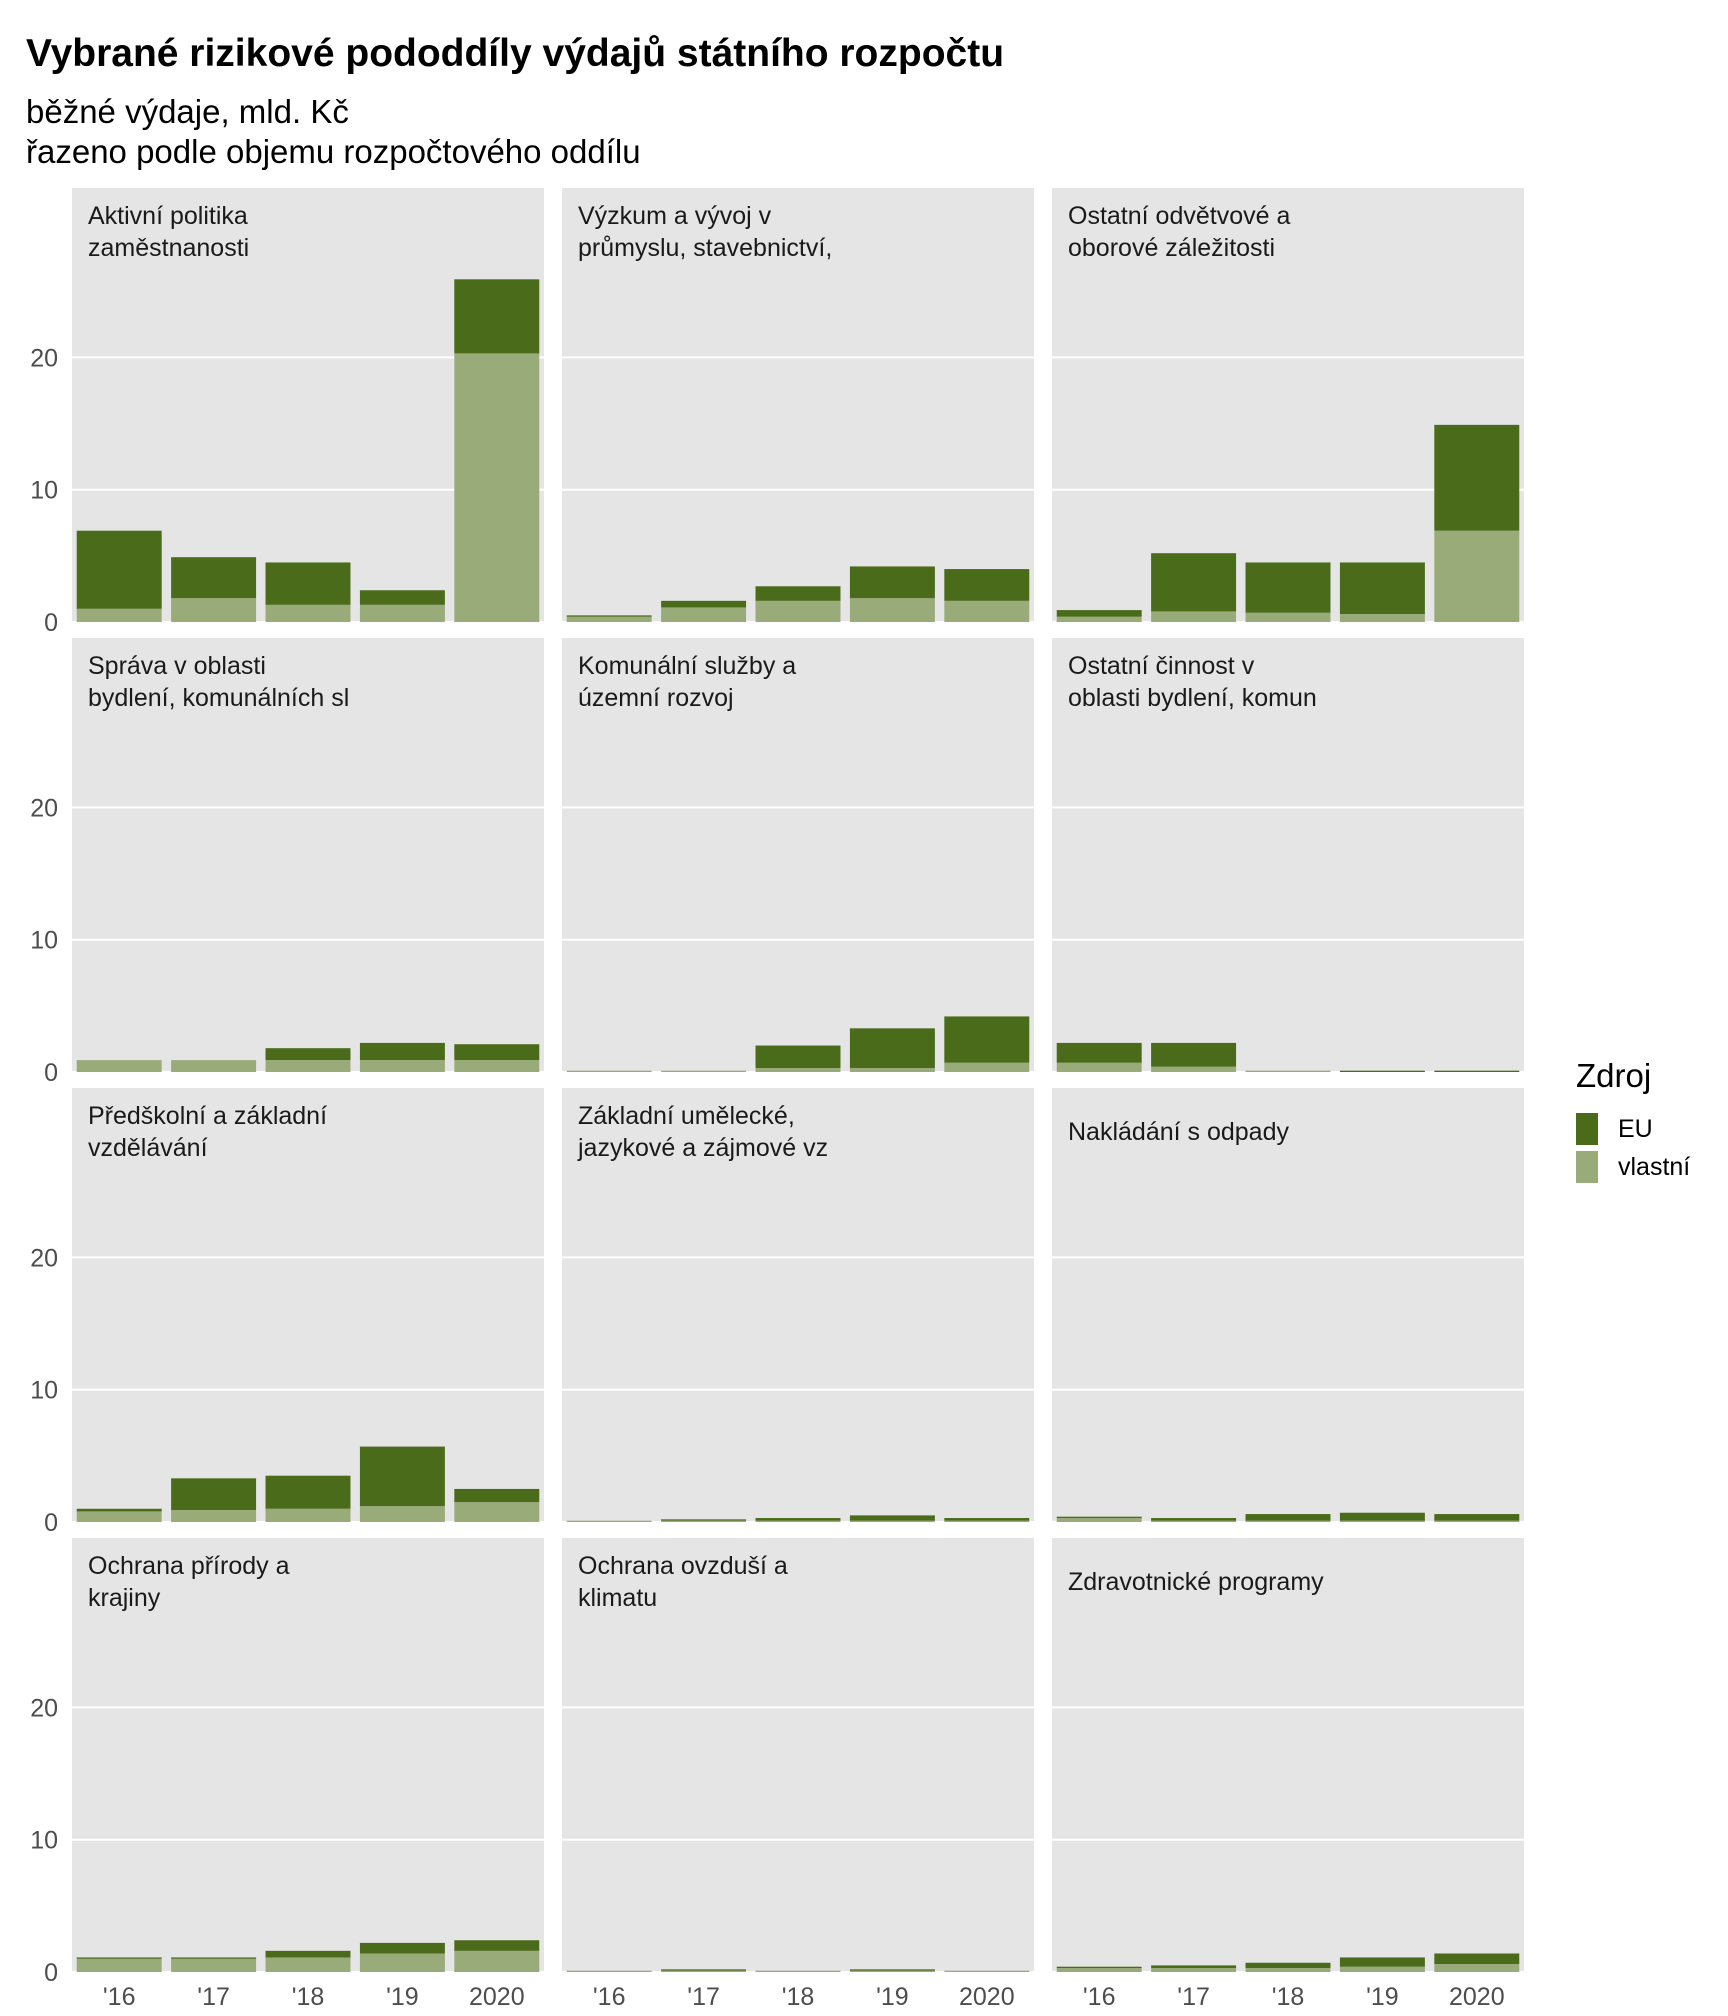 This screenshot has height=2016, width=1728. Describe the element at coordinates (1288, 405) in the screenshot. I see `facet-panel: Ostatní odvětvové a oborové záležitosti` at that location.